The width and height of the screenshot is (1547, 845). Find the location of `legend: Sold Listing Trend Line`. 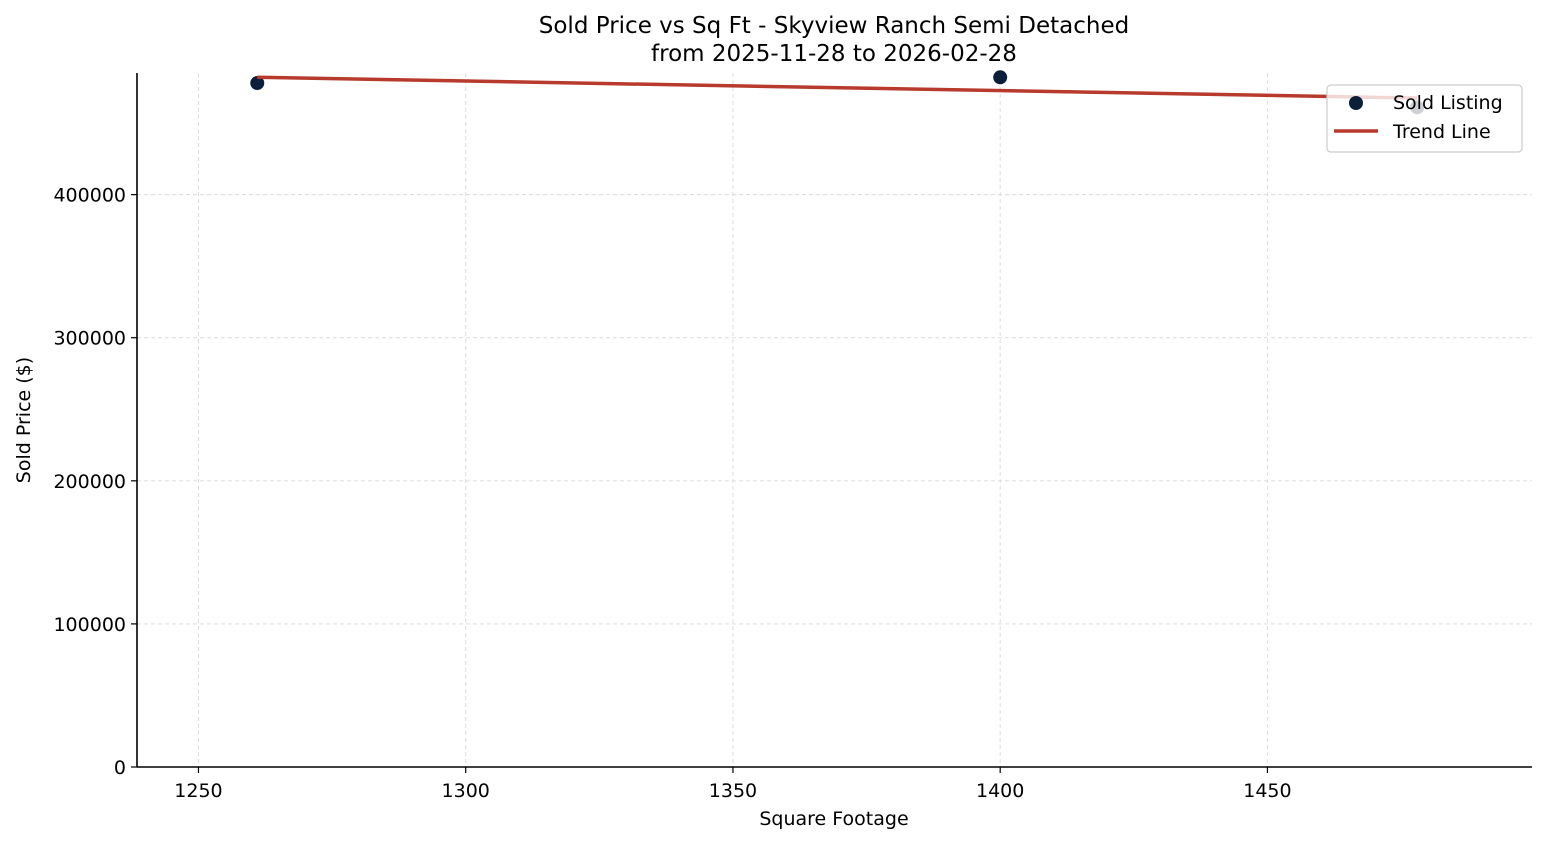

legend: Sold Listing Trend Line is located at coordinates (1424, 118).